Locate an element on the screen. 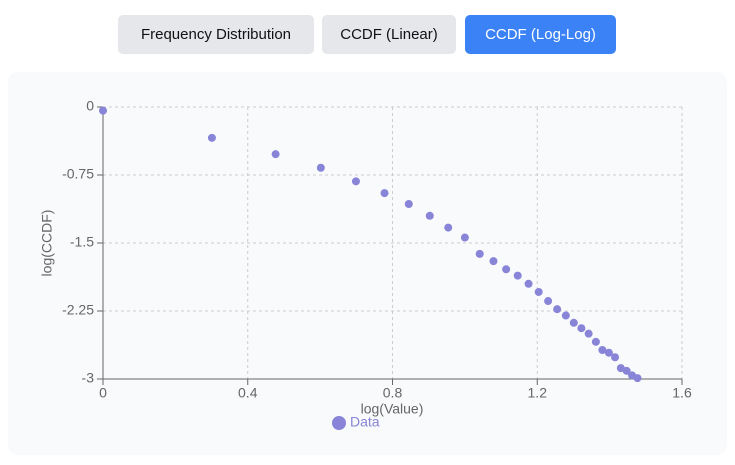 This screenshot has height=465, width=735. y-tick-label: -1.5 is located at coordinates (82, 242).